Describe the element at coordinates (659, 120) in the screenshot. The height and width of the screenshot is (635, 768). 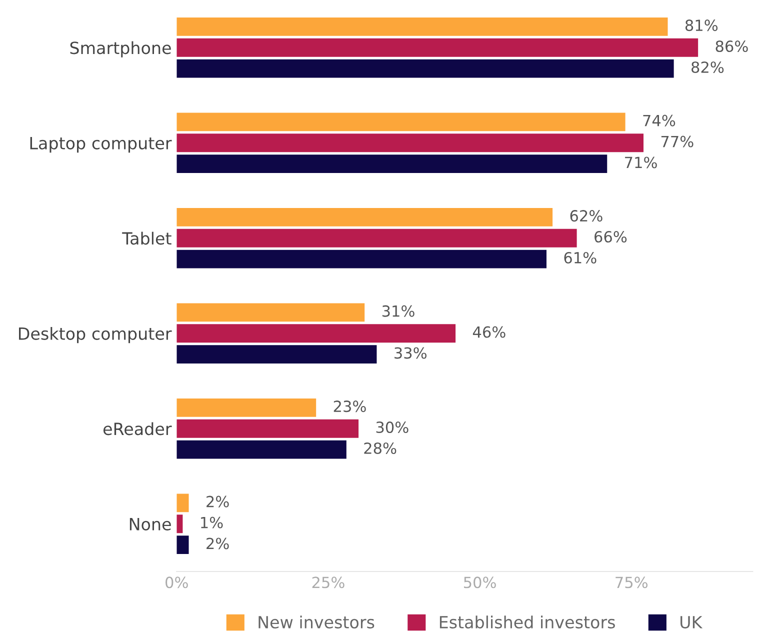
I see `data-label: 74%` at that location.